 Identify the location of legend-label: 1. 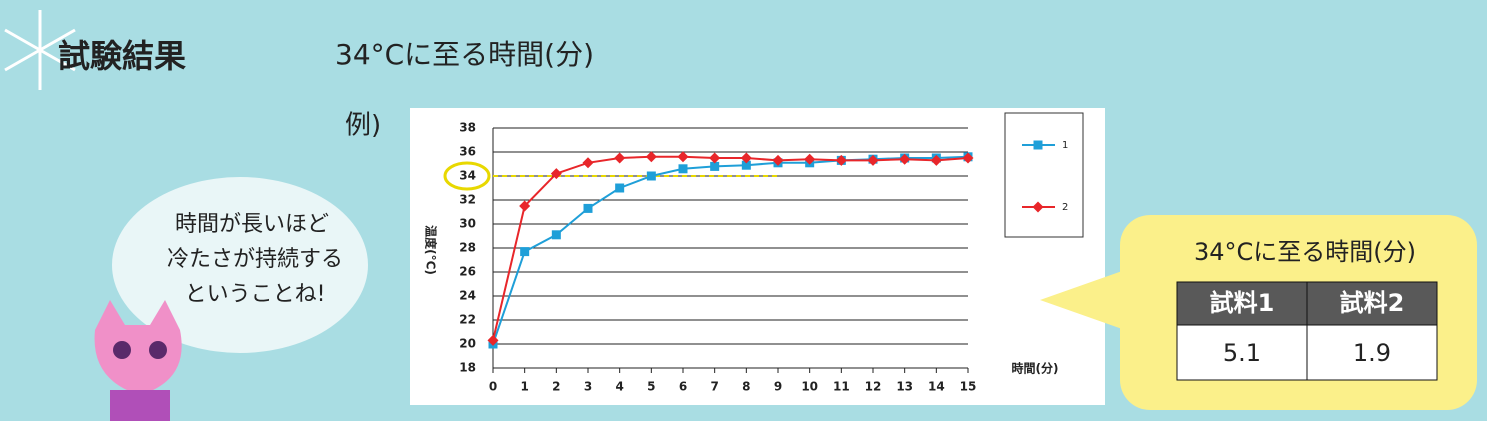
(1065, 145).